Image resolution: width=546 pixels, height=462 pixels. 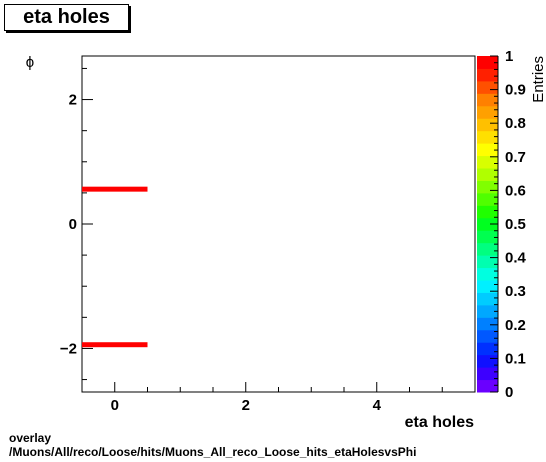 What do you see at coordinates (73, 224) in the screenshot?
I see `y-tick-label: 0` at bounding box center [73, 224].